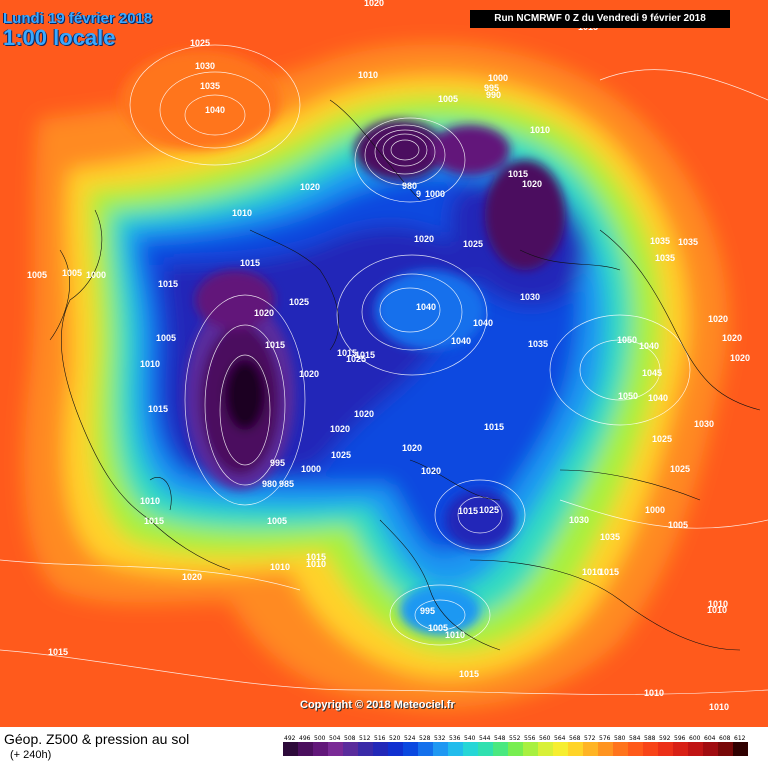  What do you see at coordinates (395, 738) in the screenshot?
I see `scale-tick: 520` at bounding box center [395, 738].